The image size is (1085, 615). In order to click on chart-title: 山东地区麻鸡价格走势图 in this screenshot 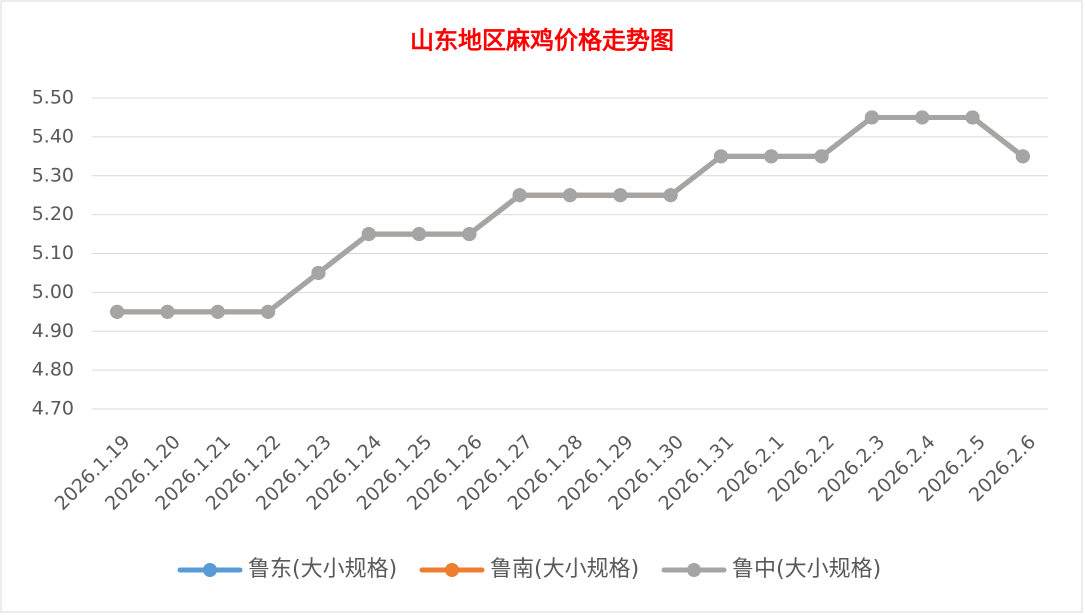, I will do `click(542, 40)`.